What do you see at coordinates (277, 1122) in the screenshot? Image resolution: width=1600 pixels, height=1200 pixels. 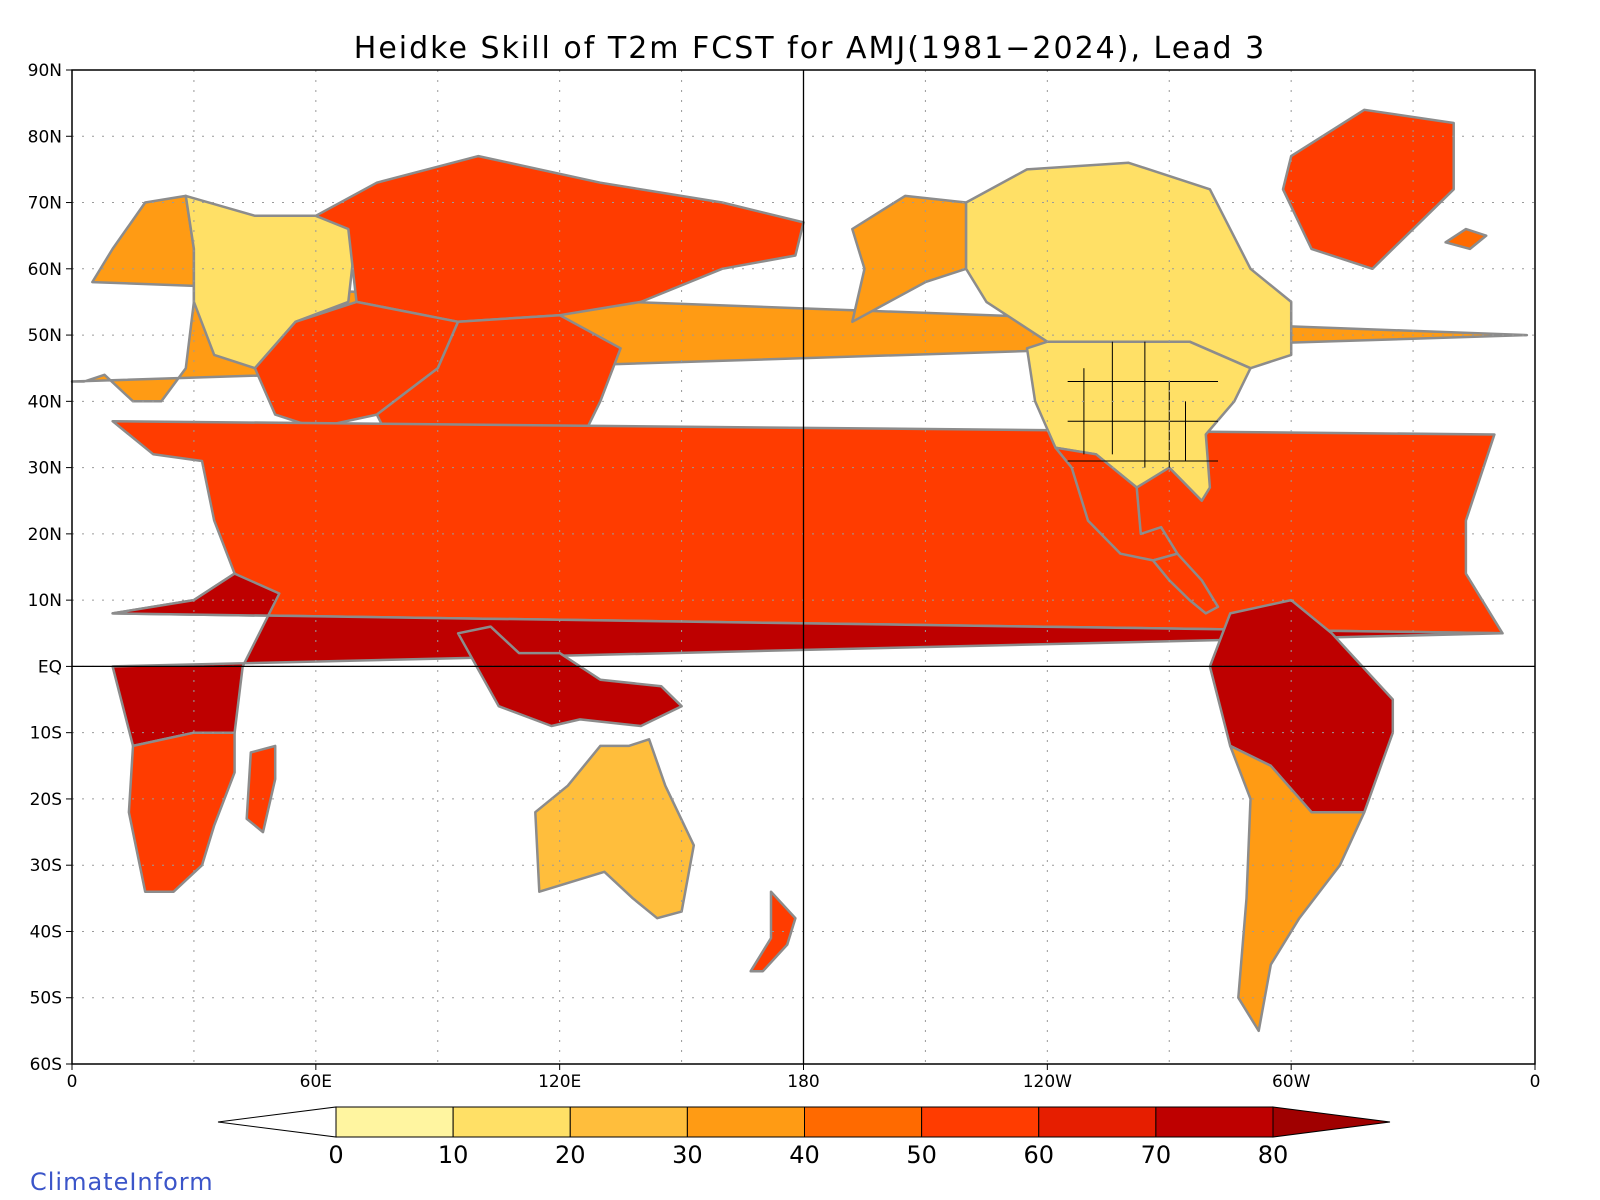 I see `colorbar-below-triangle` at bounding box center [277, 1122].